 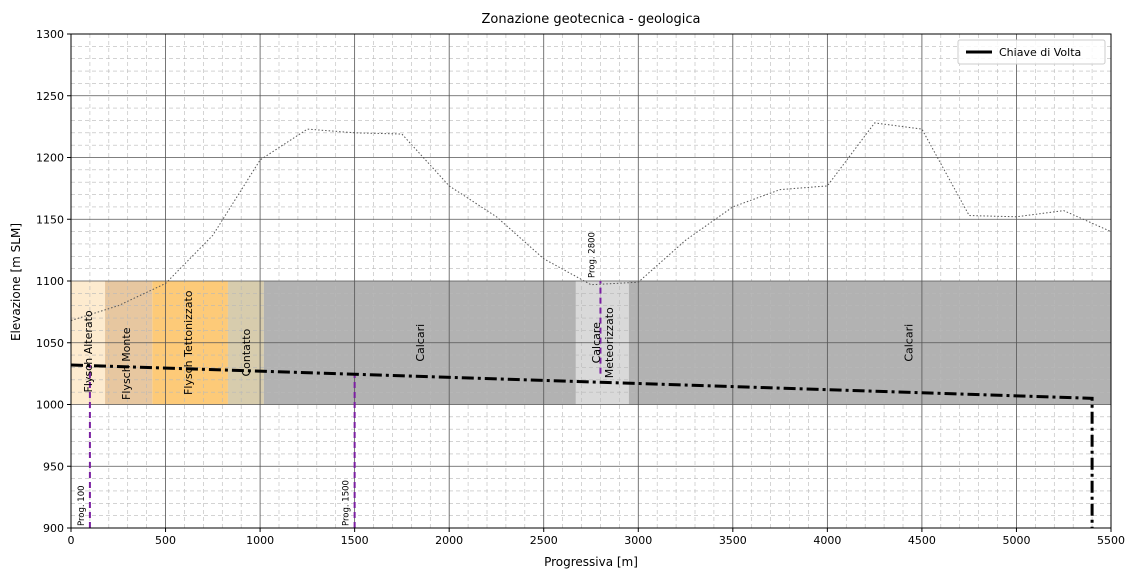 I want to click on y-tick-label: 1300, so click(x=50, y=34).